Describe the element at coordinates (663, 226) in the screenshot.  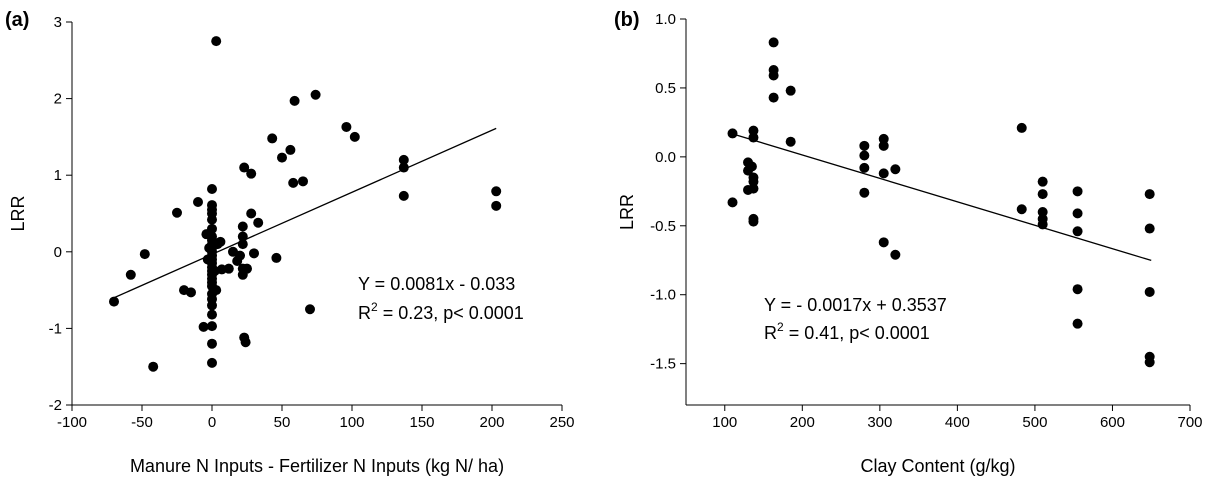
I see `y-tick-label: -0.5` at that location.